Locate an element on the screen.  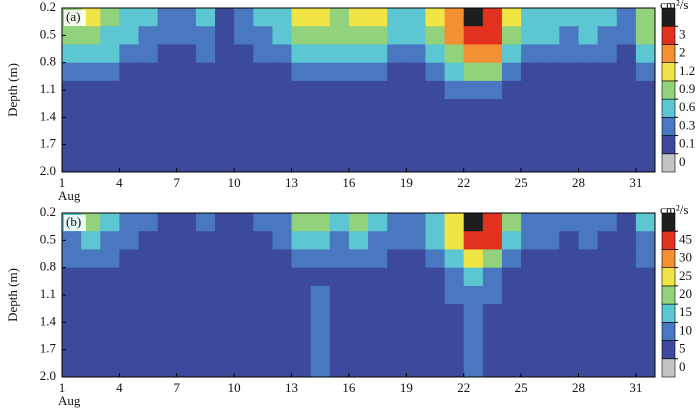
y-tick-label: 0.8 is located at coordinates (48, 266).